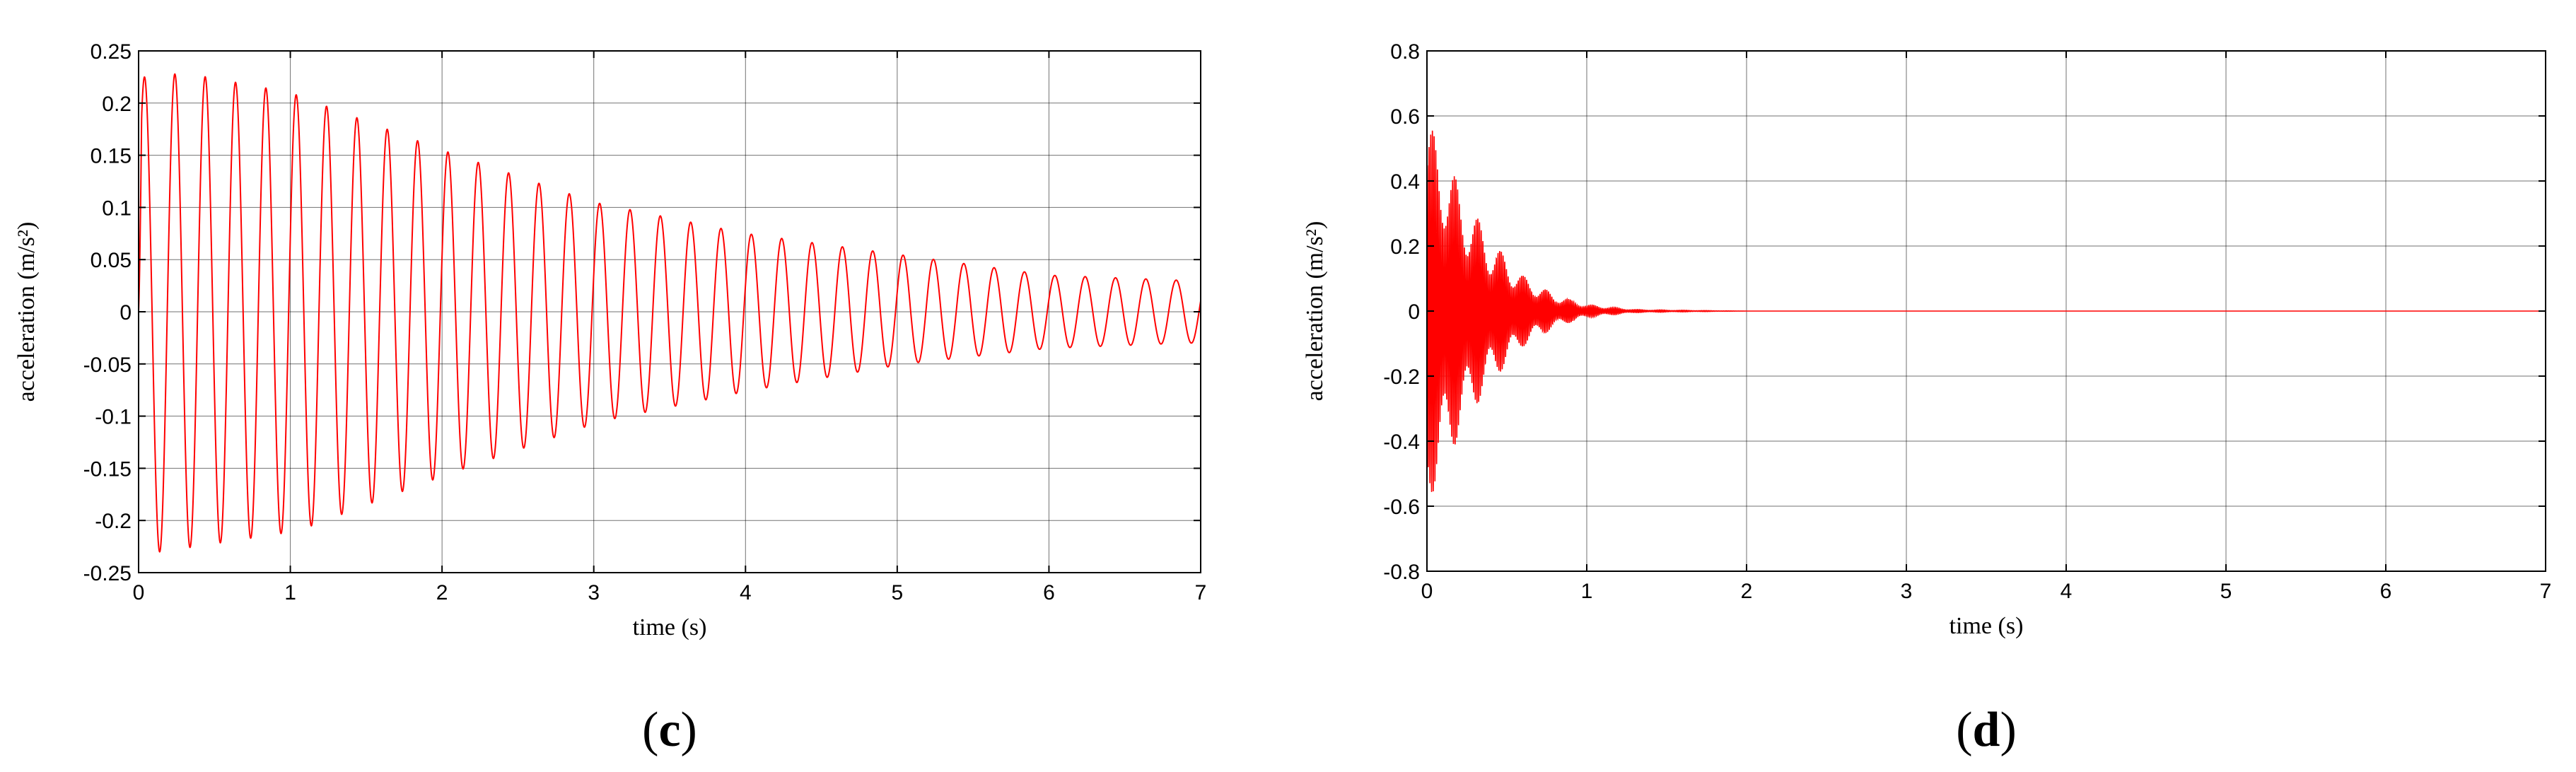 The width and height of the screenshot is (2576, 772). Describe the element at coordinates (111, 52) in the screenshot. I see `y-tick-label: 0.25` at that location.